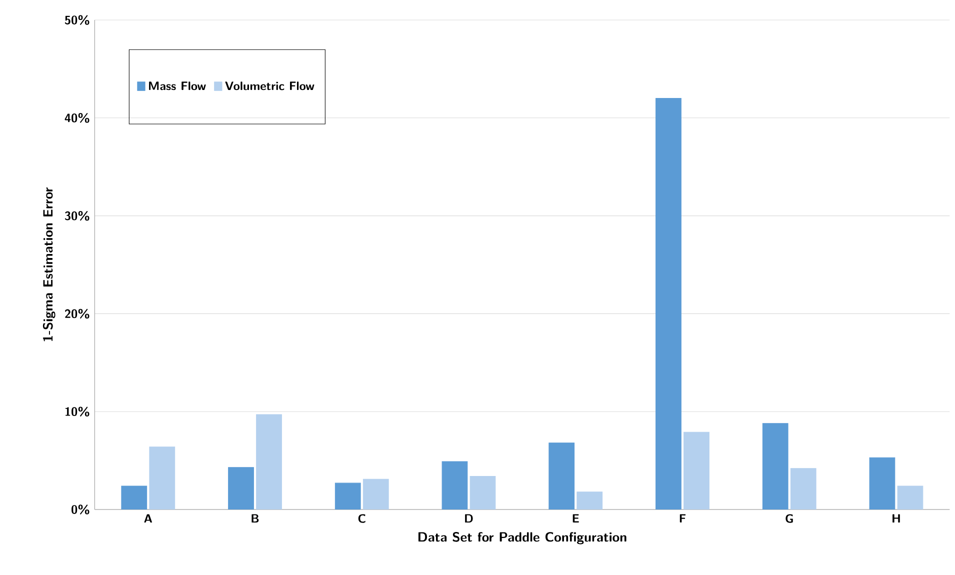 This screenshot has width=955, height=575. Describe the element at coordinates (81, 509) in the screenshot. I see `y-tick-label: 0%` at that location.